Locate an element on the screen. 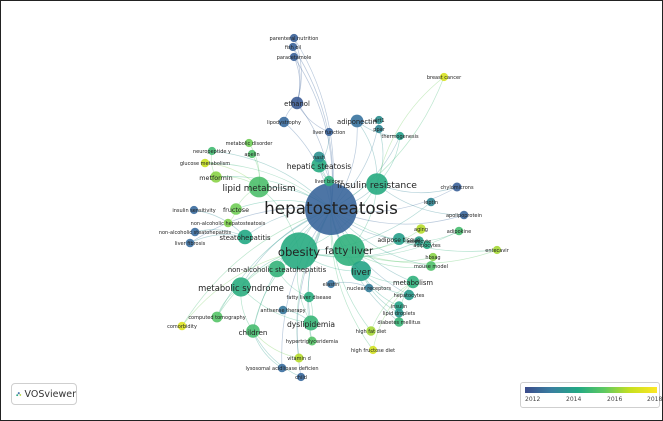 Image resolution: width=663 pixels, height=421 pixels. node-hepatosteatosis is located at coordinates (331, 209).